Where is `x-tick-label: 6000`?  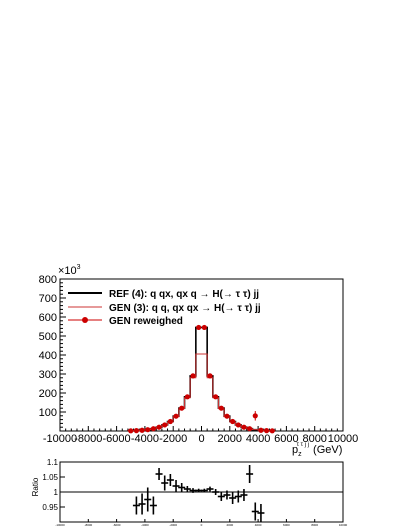 x-tick-label: 6000 is located at coordinates (286, 439).